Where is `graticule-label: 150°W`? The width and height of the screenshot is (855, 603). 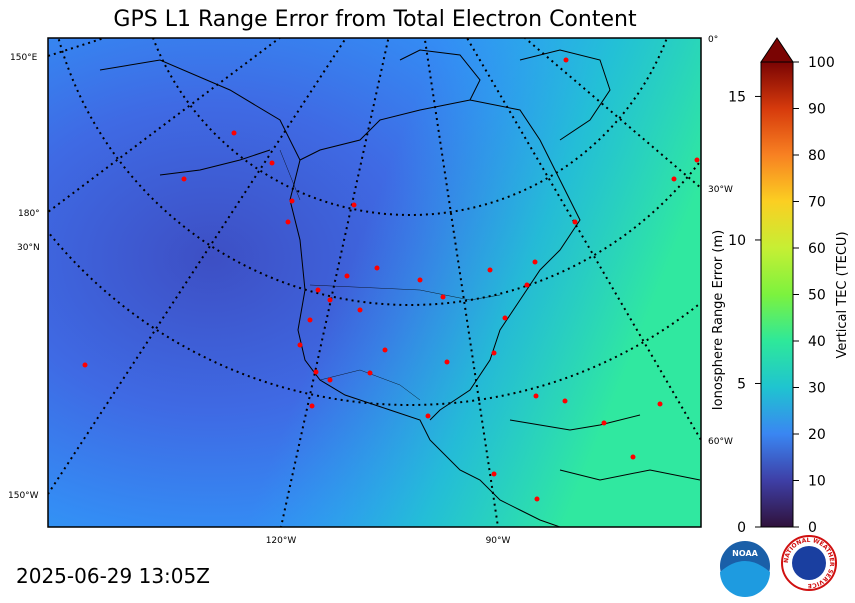 graticule-label: 150°W is located at coordinates (23, 496).